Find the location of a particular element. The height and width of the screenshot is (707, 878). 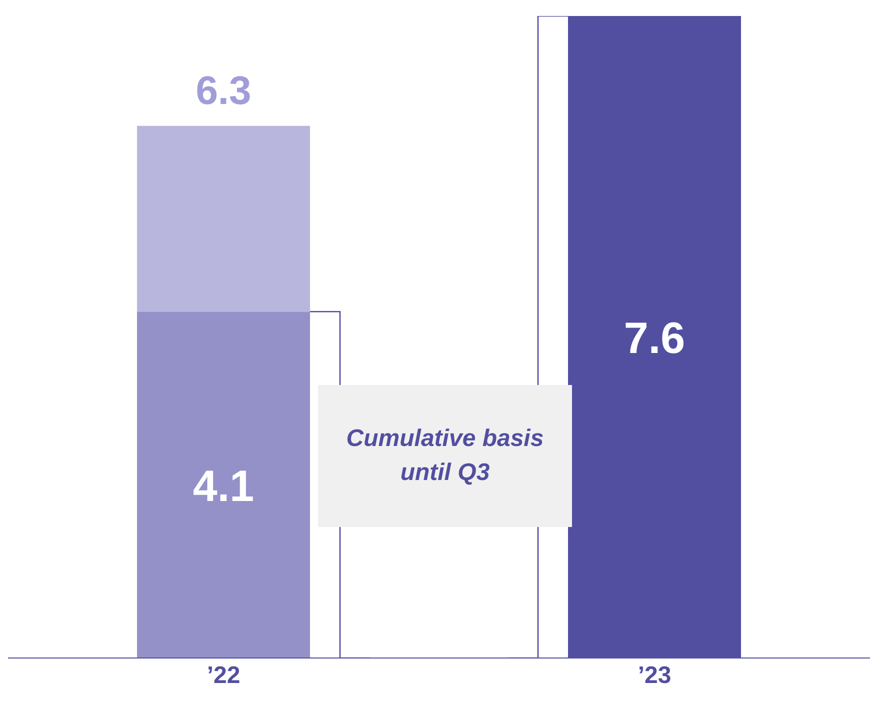

x-tick-label: ’23 is located at coordinates (655, 676).